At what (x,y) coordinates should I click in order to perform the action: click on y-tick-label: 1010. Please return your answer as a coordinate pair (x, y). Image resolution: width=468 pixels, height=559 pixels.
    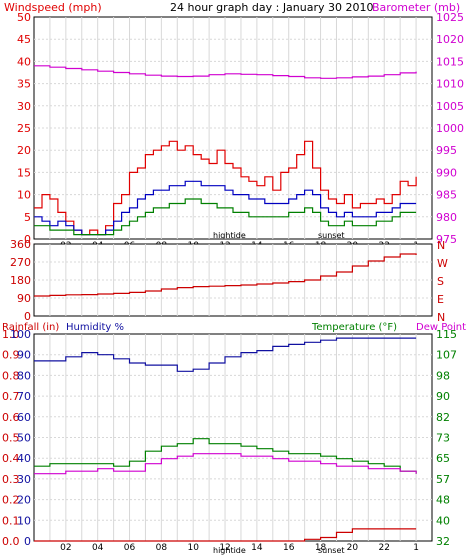
    Looking at the image, I should click on (450, 84).